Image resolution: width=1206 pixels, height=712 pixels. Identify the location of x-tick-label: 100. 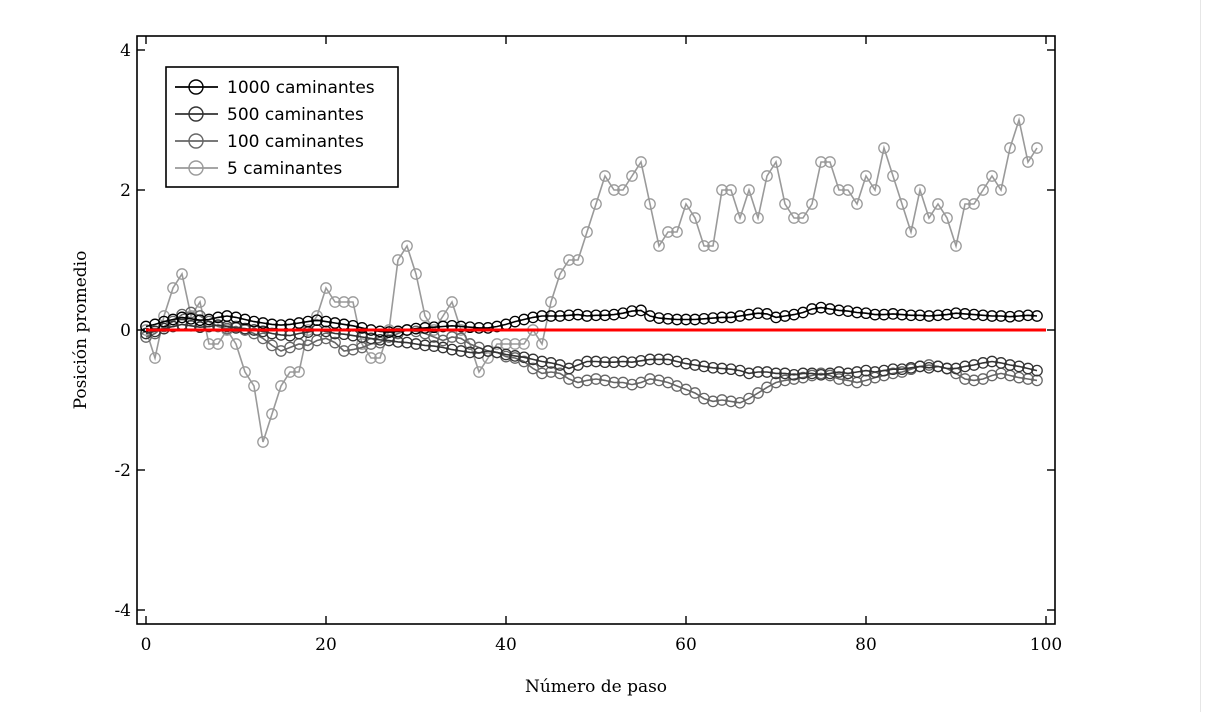
(1046, 645).